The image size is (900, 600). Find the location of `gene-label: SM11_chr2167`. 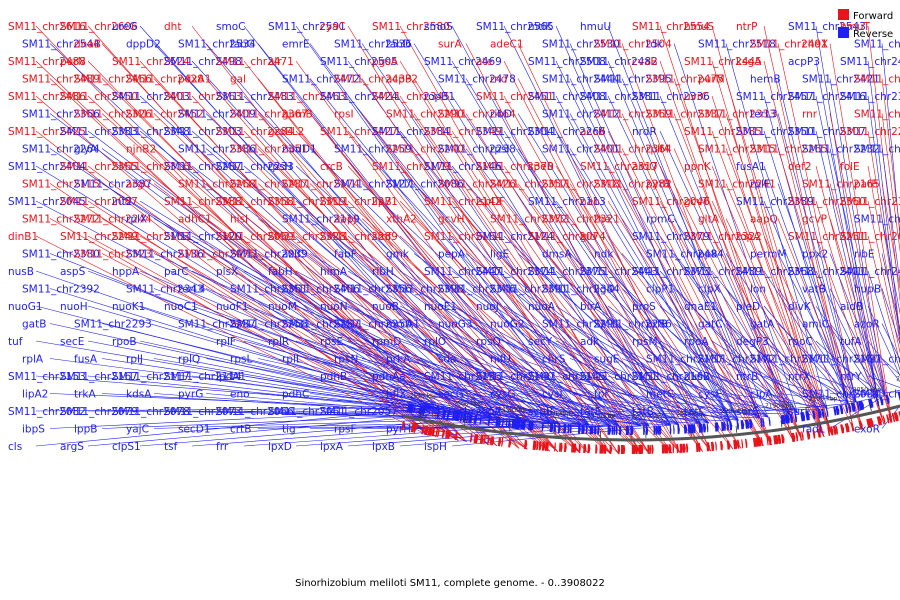

gene-label: SM11_chr2167 is located at coordinates (99, 377).